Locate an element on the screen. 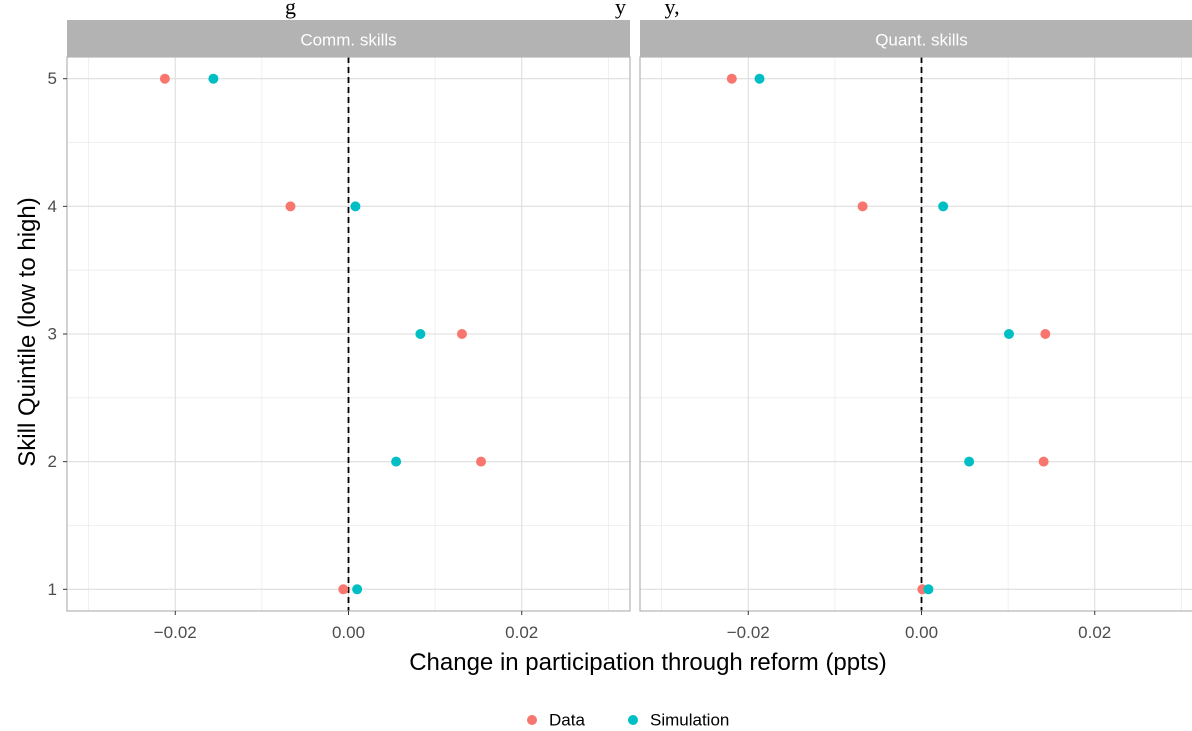 This screenshot has height=731, width=1192. y-tick-label: 1 is located at coordinates (52, 589).